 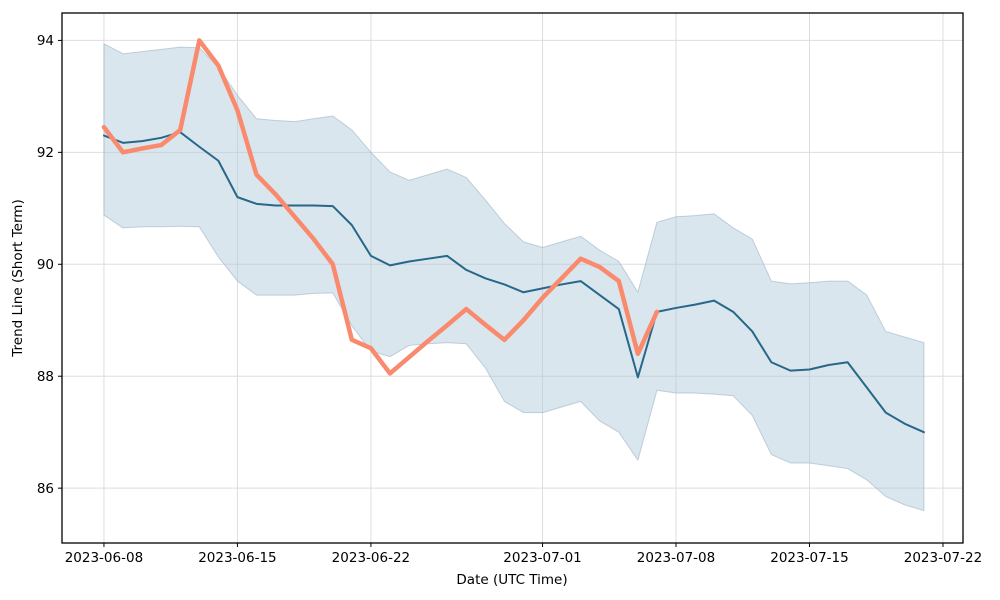 I want to click on y-tick-label: 86, so click(x=45, y=489).